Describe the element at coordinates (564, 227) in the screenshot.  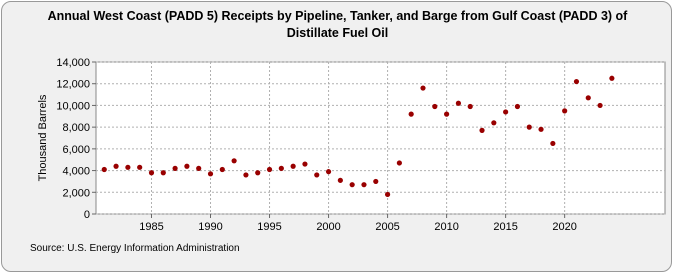
I see `x-tick-label: 2020` at that location.